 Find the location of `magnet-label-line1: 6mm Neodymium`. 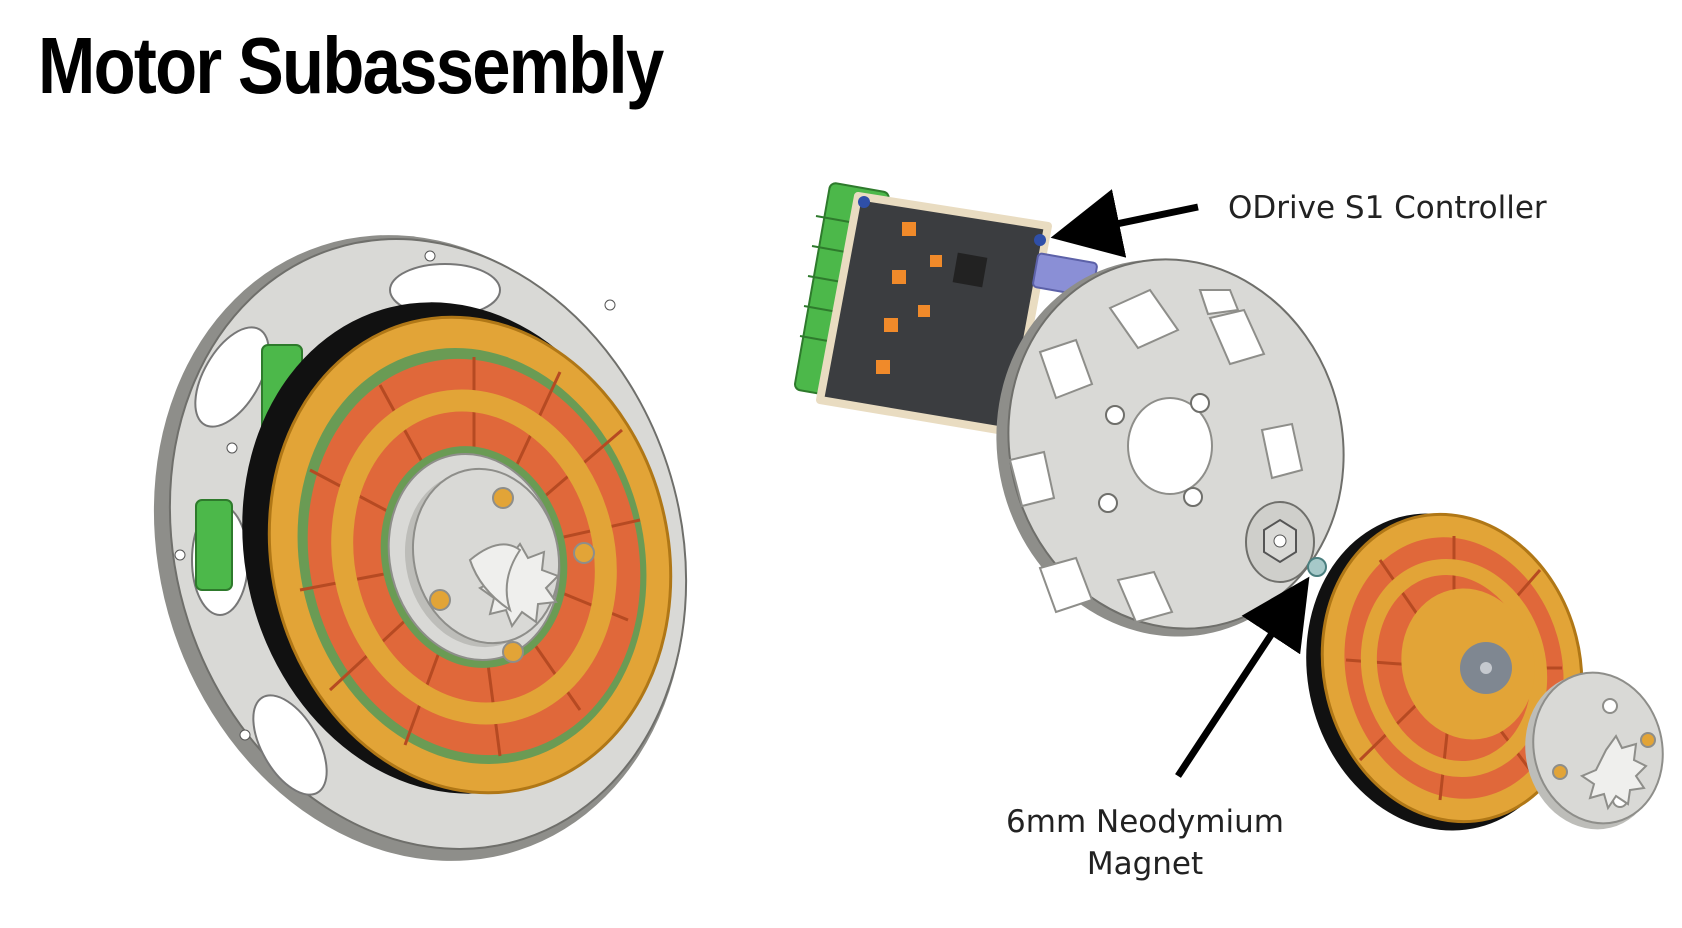

magnet-label-line1: 6mm Neodymium is located at coordinates (1145, 822).